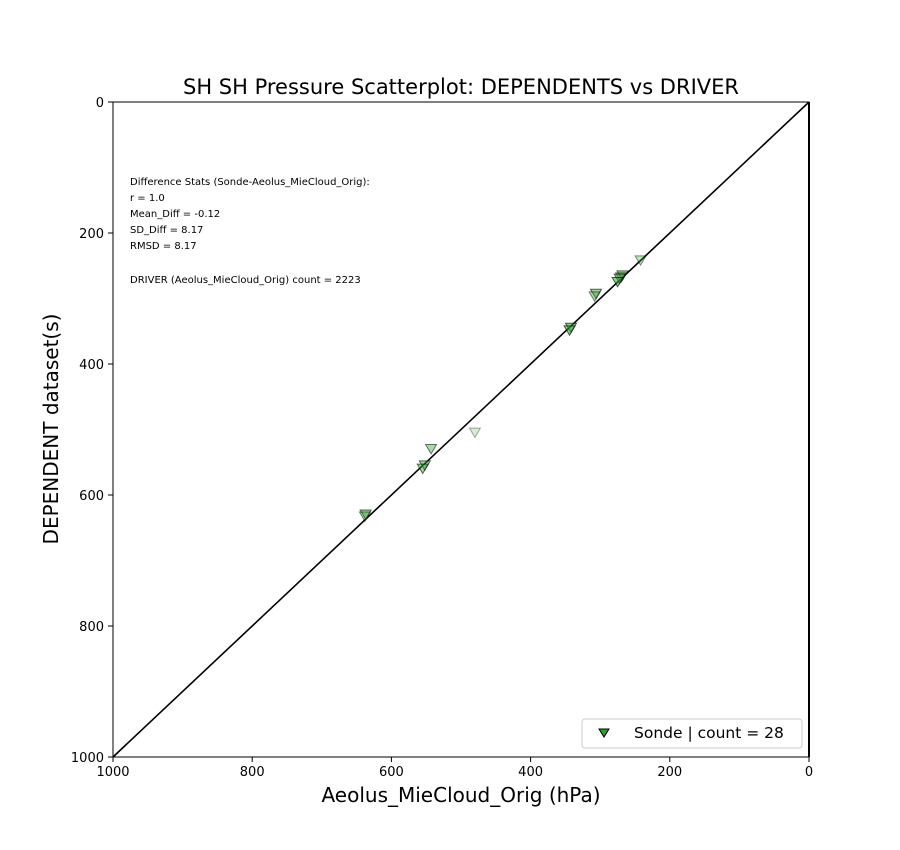 This screenshot has width=900, height=850. I want to click on y-tick-label: 200, so click(91, 234).